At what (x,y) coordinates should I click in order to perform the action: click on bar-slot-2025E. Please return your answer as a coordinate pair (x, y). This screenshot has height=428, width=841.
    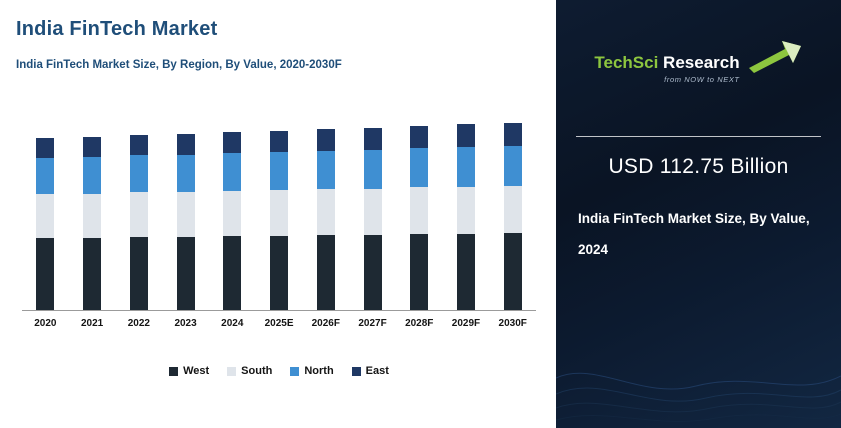
    Looking at the image, I should click on (279, 212).